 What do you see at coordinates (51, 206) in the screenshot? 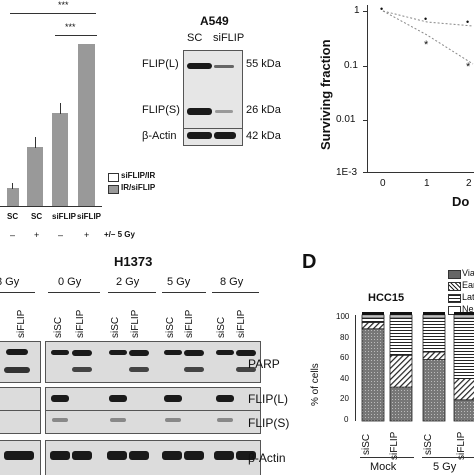
I see `x-axis` at bounding box center [51, 206].